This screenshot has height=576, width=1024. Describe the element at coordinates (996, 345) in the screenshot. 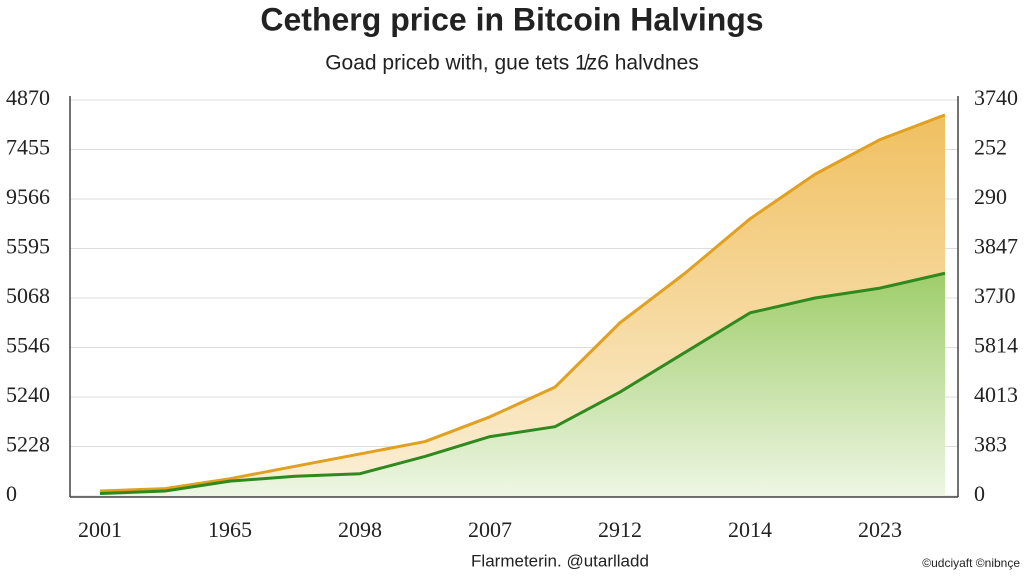

I see `y2-tick-label: 5814` at that location.